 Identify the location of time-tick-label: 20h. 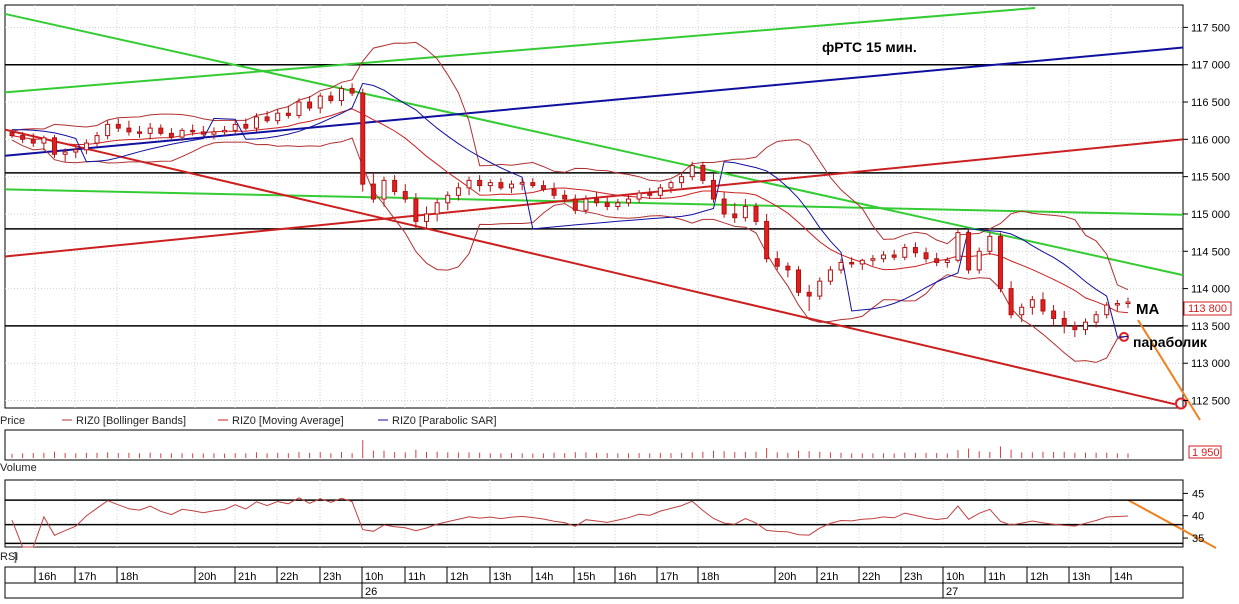
(207, 577).